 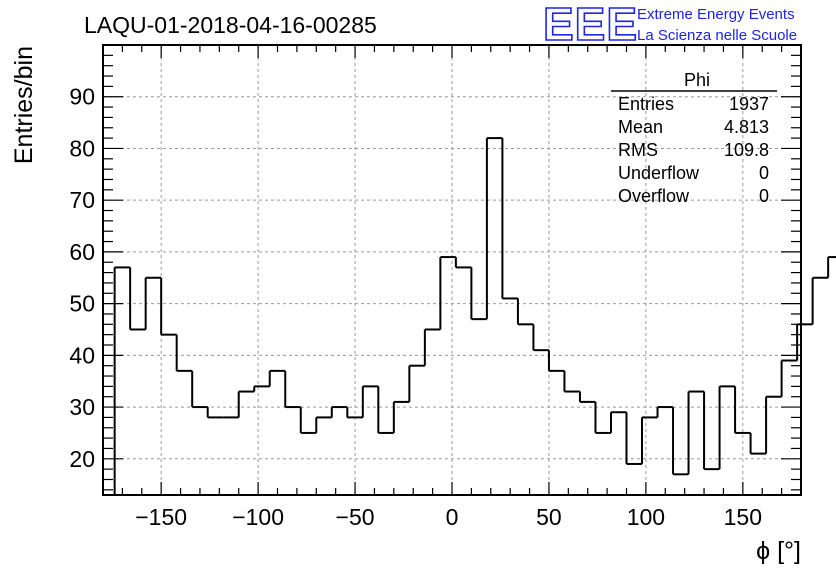 I want to click on x-tick-label: −50, so click(x=355, y=517).